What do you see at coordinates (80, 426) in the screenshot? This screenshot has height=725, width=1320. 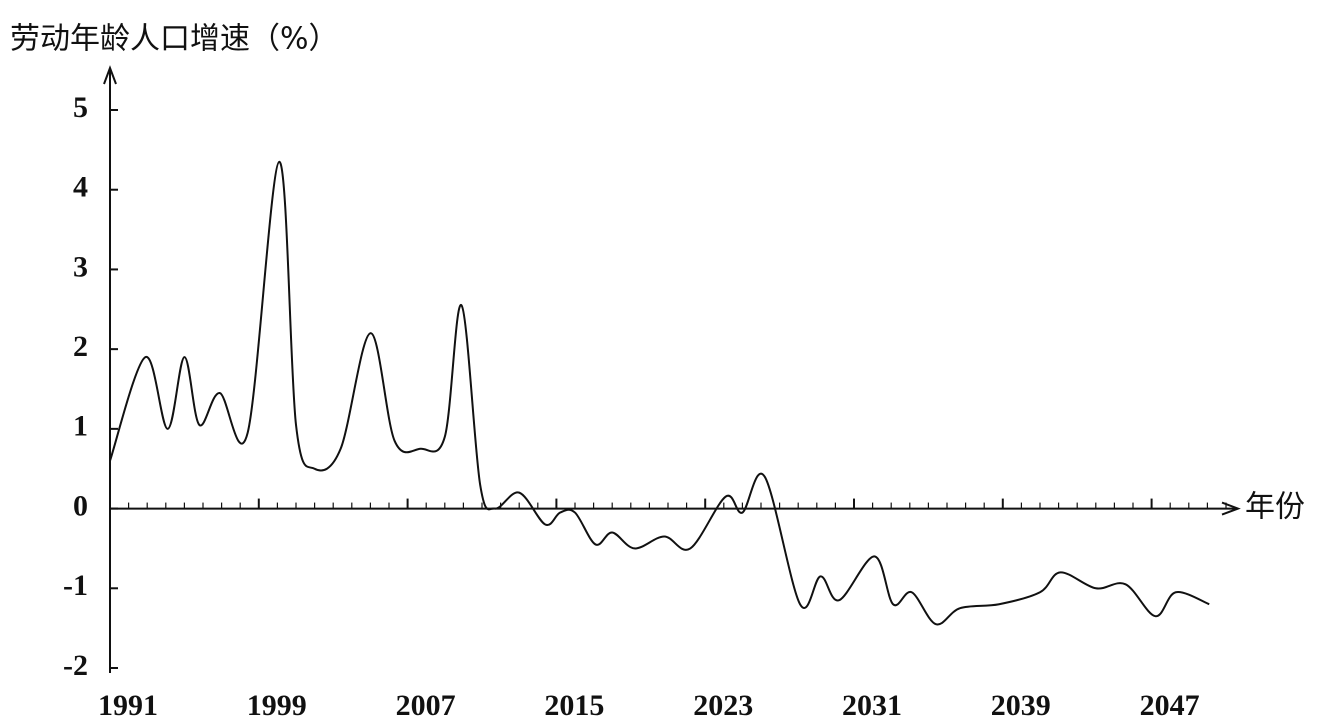 I see `y-tick-label: 1` at bounding box center [80, 426].